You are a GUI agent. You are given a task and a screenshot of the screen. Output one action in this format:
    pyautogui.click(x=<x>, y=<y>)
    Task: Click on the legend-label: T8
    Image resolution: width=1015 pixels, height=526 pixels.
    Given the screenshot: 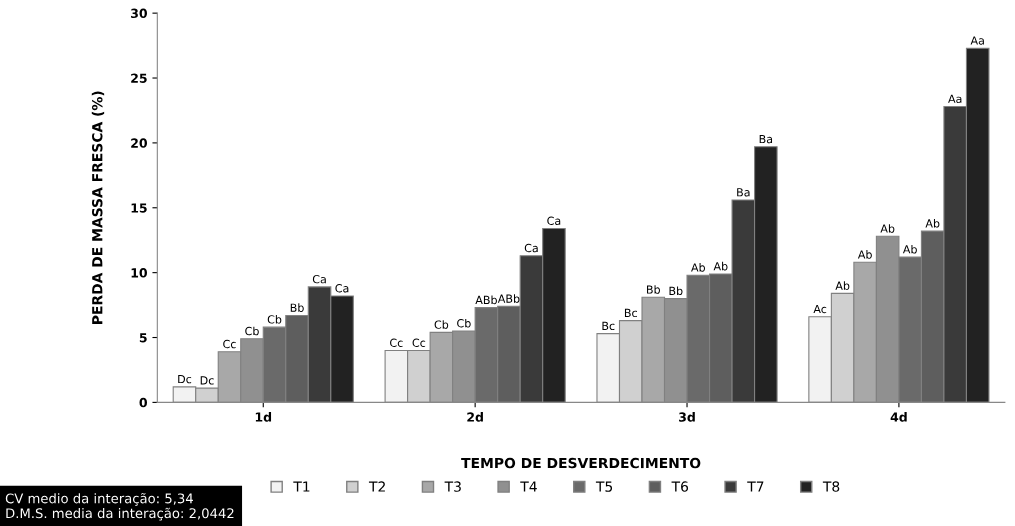 What is the action you would take?
    pyautogui.click(x=831, y=486)
    